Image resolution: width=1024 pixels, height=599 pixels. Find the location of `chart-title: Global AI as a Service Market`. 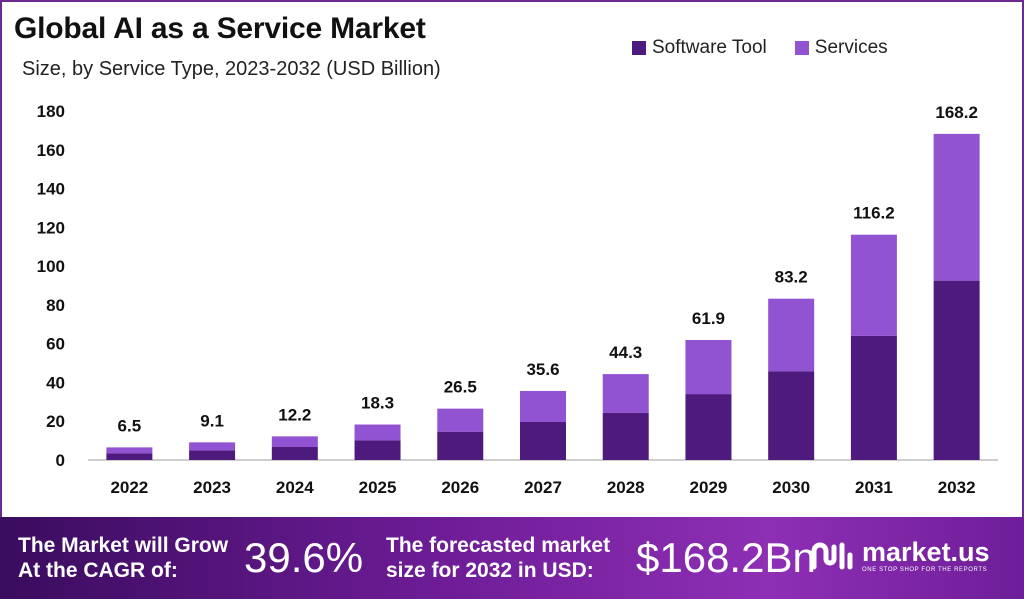

chart-title: Global AI as a Service Market is located at coordinates (220, 28).